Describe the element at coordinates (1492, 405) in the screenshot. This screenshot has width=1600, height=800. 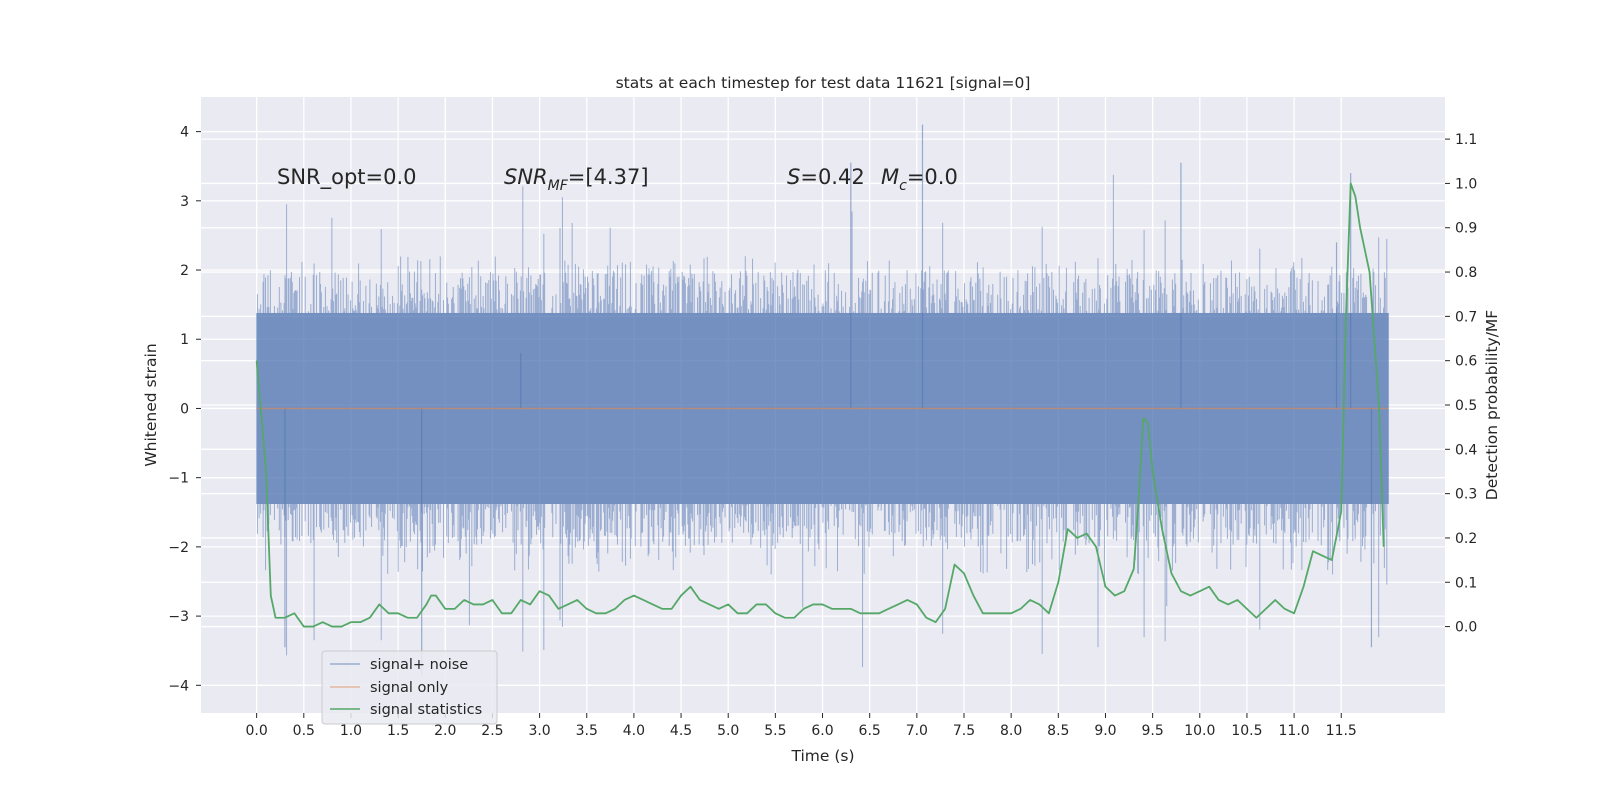
I see `y-axis-label-right: Detection probability/MF` at that location.